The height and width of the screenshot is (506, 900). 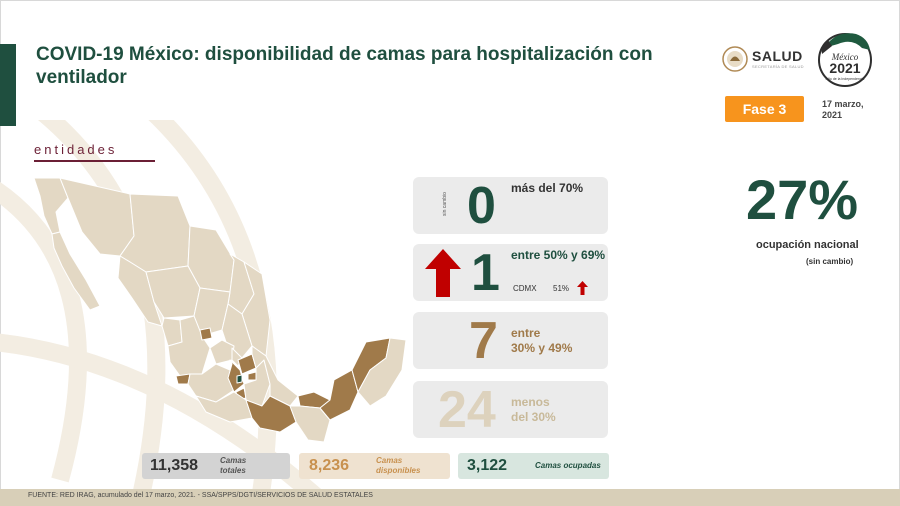 I want to click on state-tlaxcala, so click(x=252, y=376).